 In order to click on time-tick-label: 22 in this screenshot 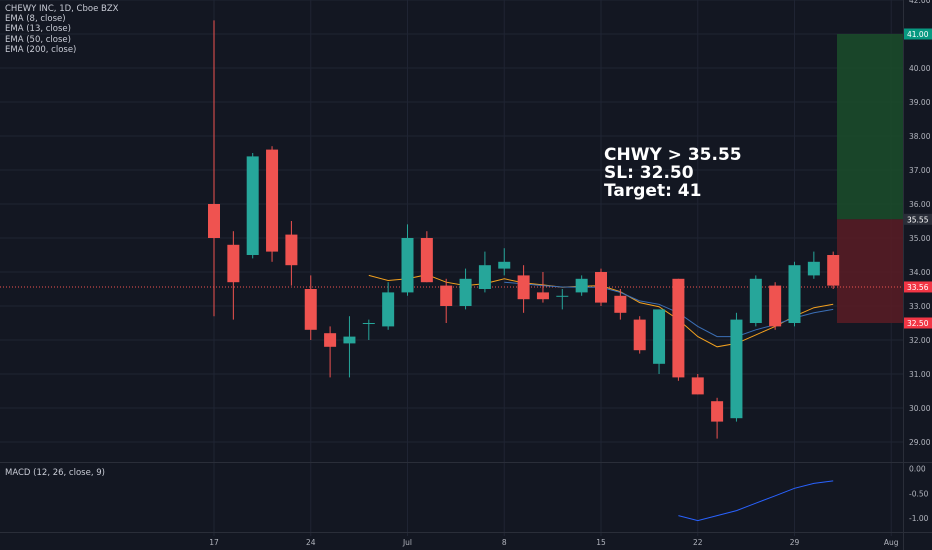, I will do `click(698, 542)`.